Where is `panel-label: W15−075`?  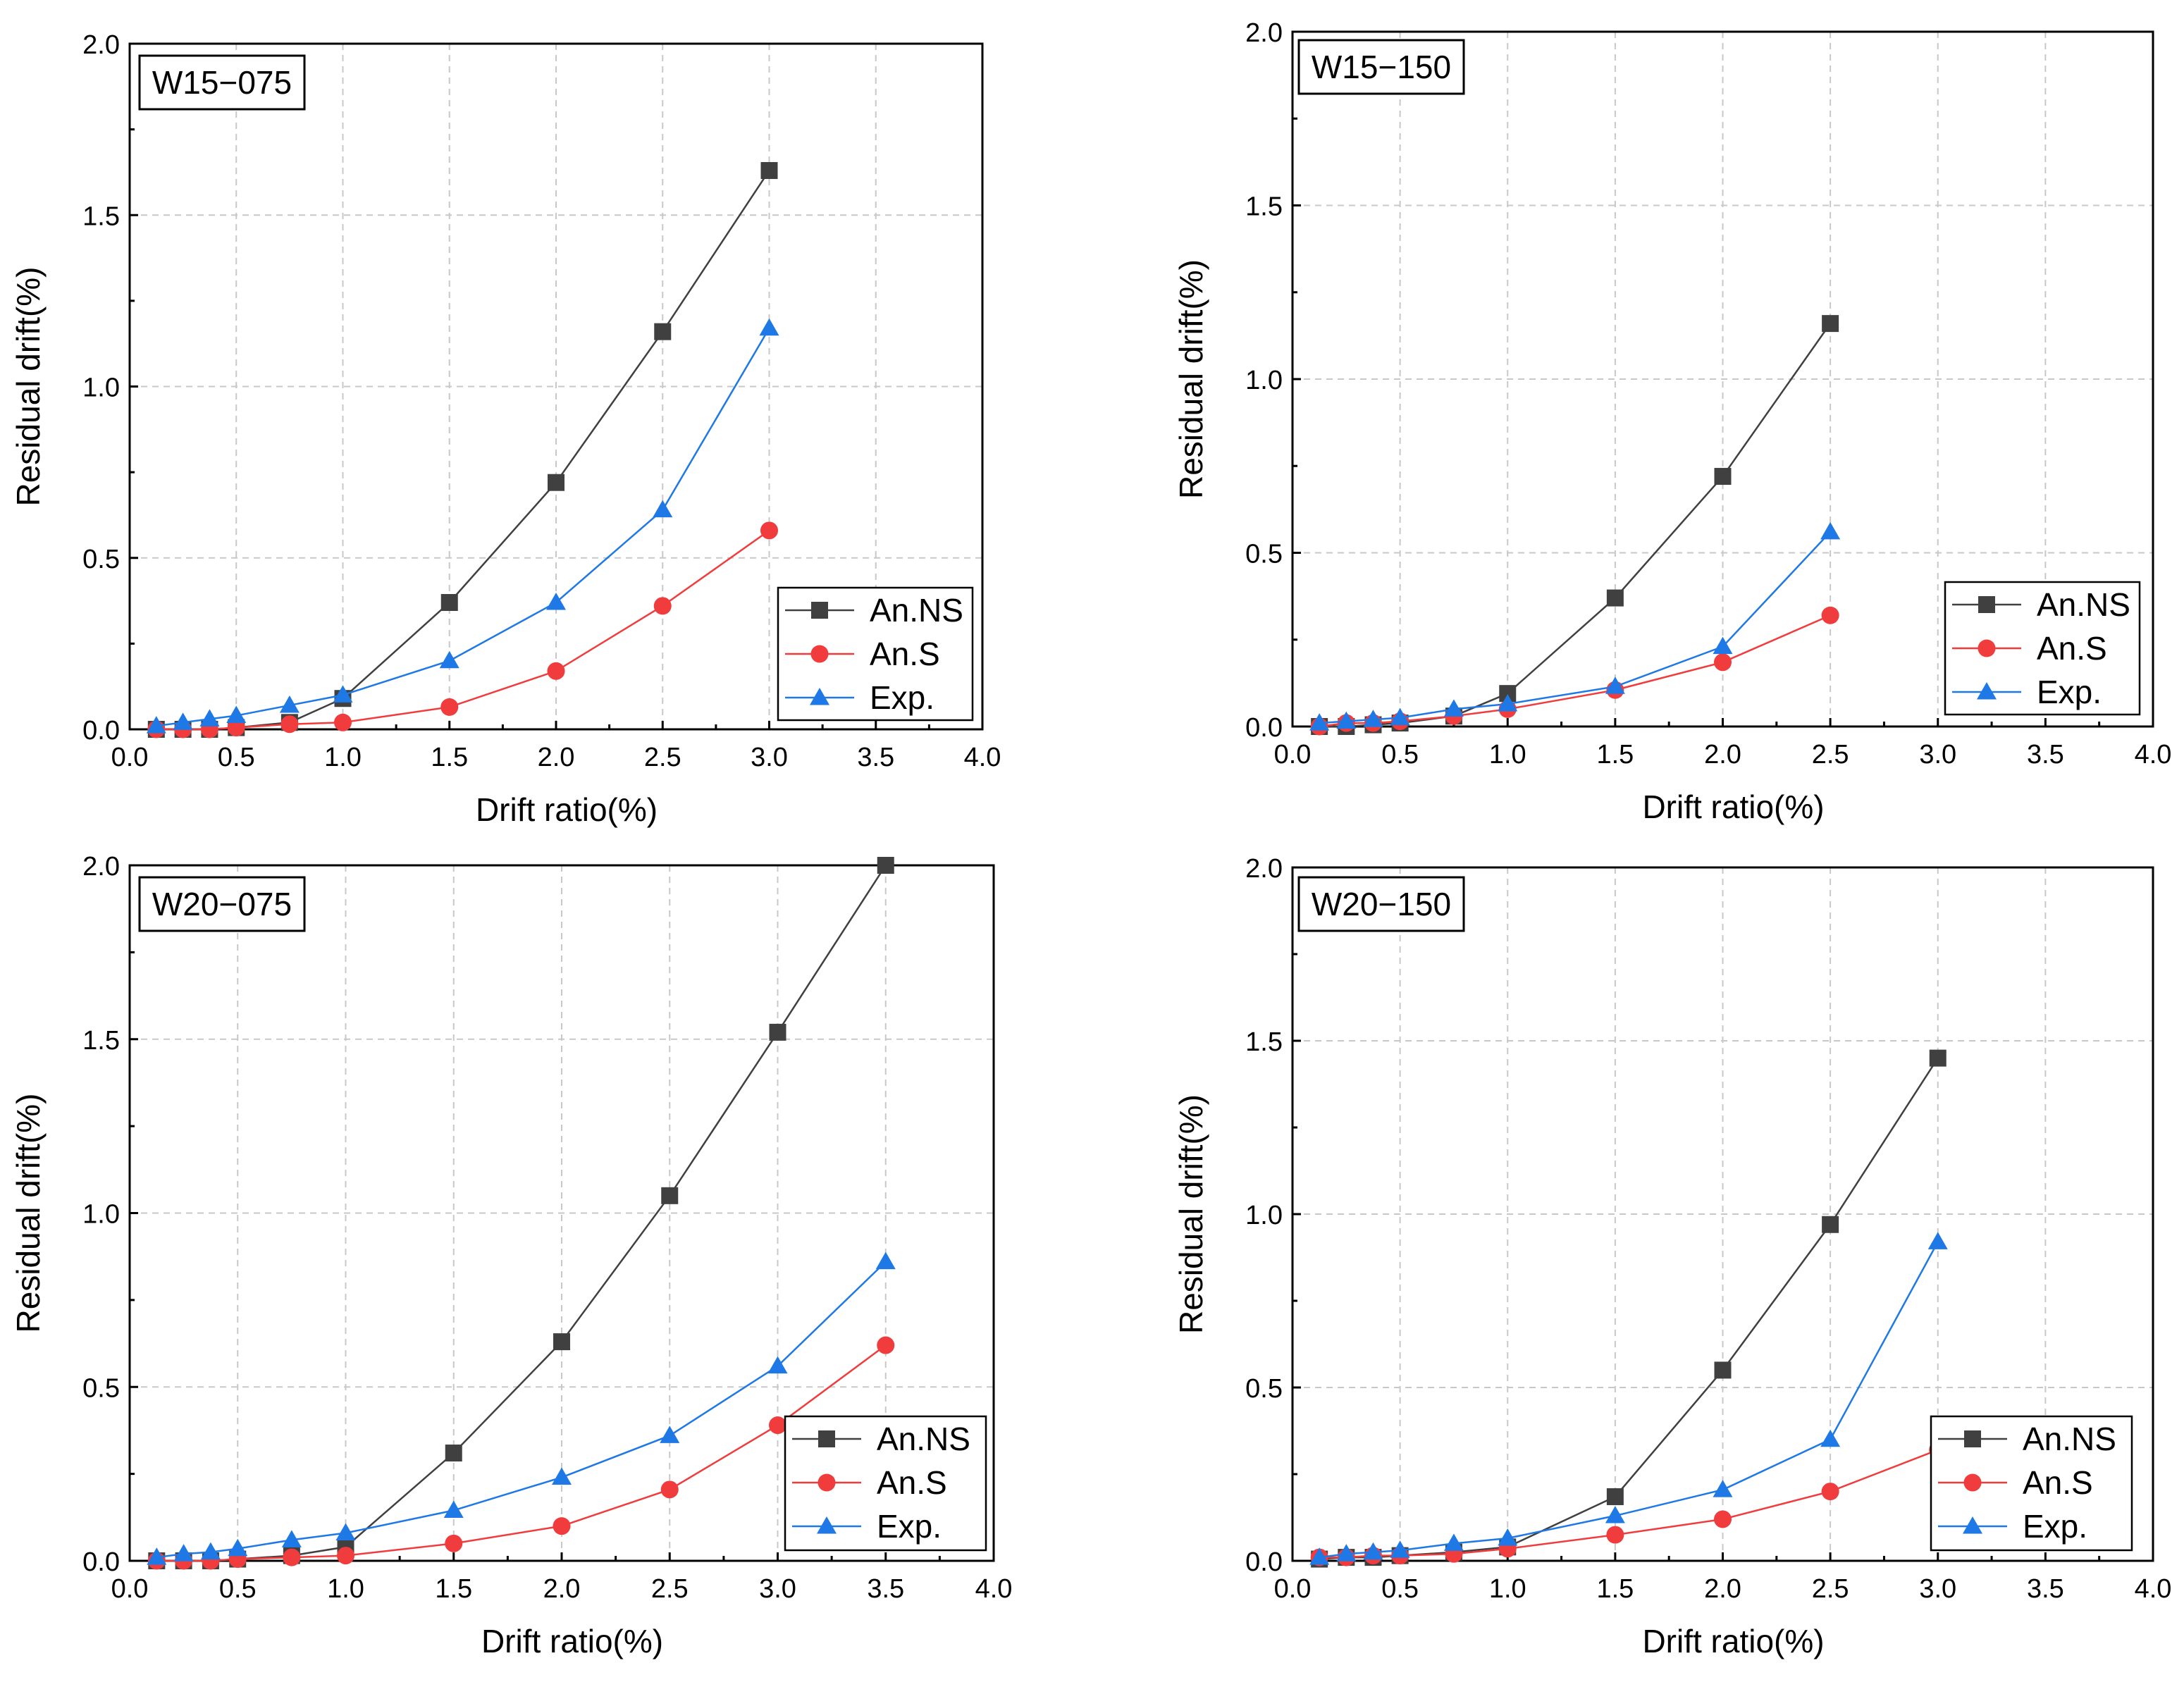
panel-label: W15−075 is located at coordinates (222, 83).